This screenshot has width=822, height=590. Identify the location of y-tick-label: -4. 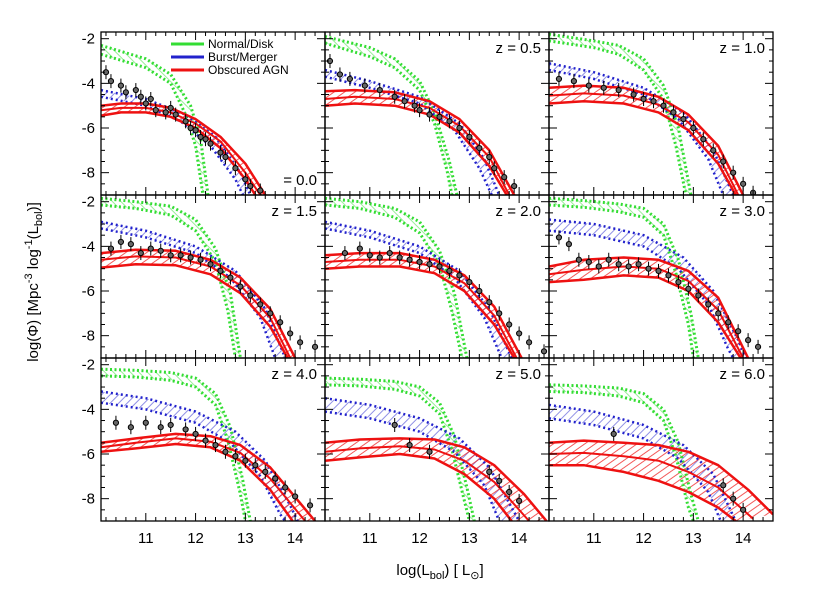
(88, 83).